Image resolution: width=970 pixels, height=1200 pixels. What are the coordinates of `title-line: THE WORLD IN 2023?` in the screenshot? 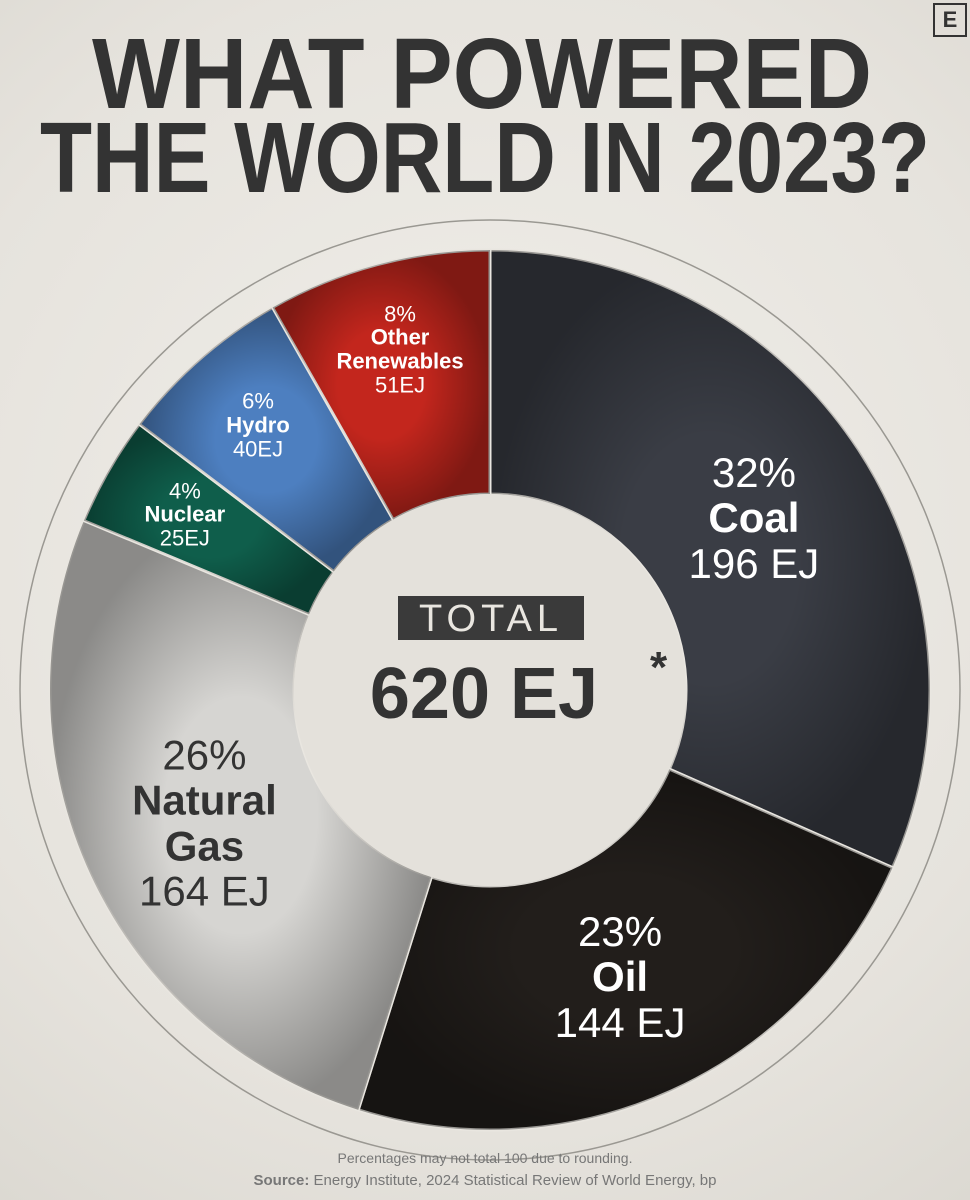 It's located at (485, 158).